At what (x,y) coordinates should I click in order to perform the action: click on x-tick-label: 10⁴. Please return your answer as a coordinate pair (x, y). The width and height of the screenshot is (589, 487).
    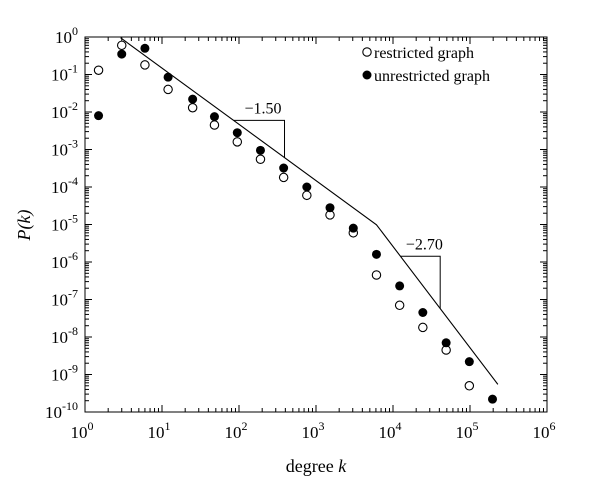
    Looking at the image, I should click on (390, 430).